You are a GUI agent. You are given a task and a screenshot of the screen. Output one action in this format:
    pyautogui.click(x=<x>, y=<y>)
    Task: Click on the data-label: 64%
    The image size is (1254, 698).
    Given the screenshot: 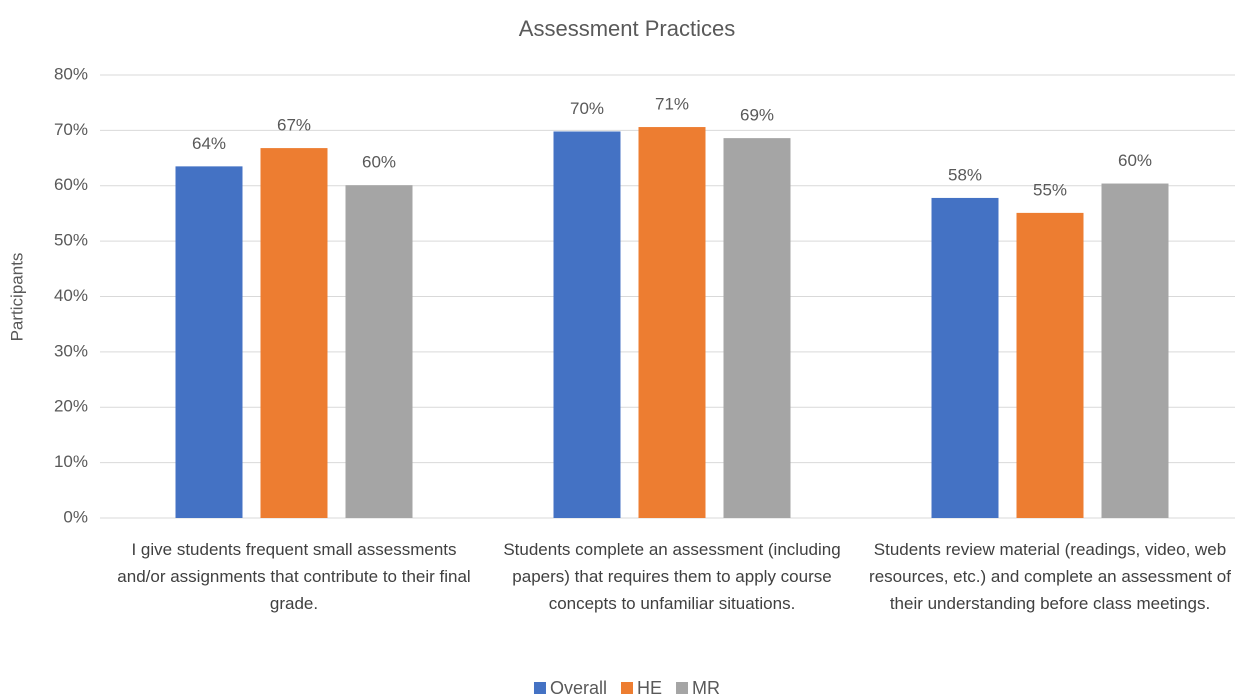 What is the action you would take?
    pyautogui.click(x=209, y=143)
    